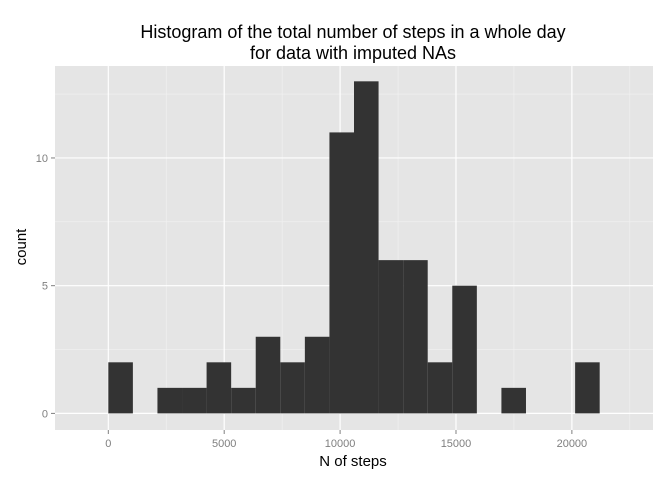 Image resolution: width=672 pixels, height=480 pixels. I want to click on y-axis-title: count, so click(21, 247).